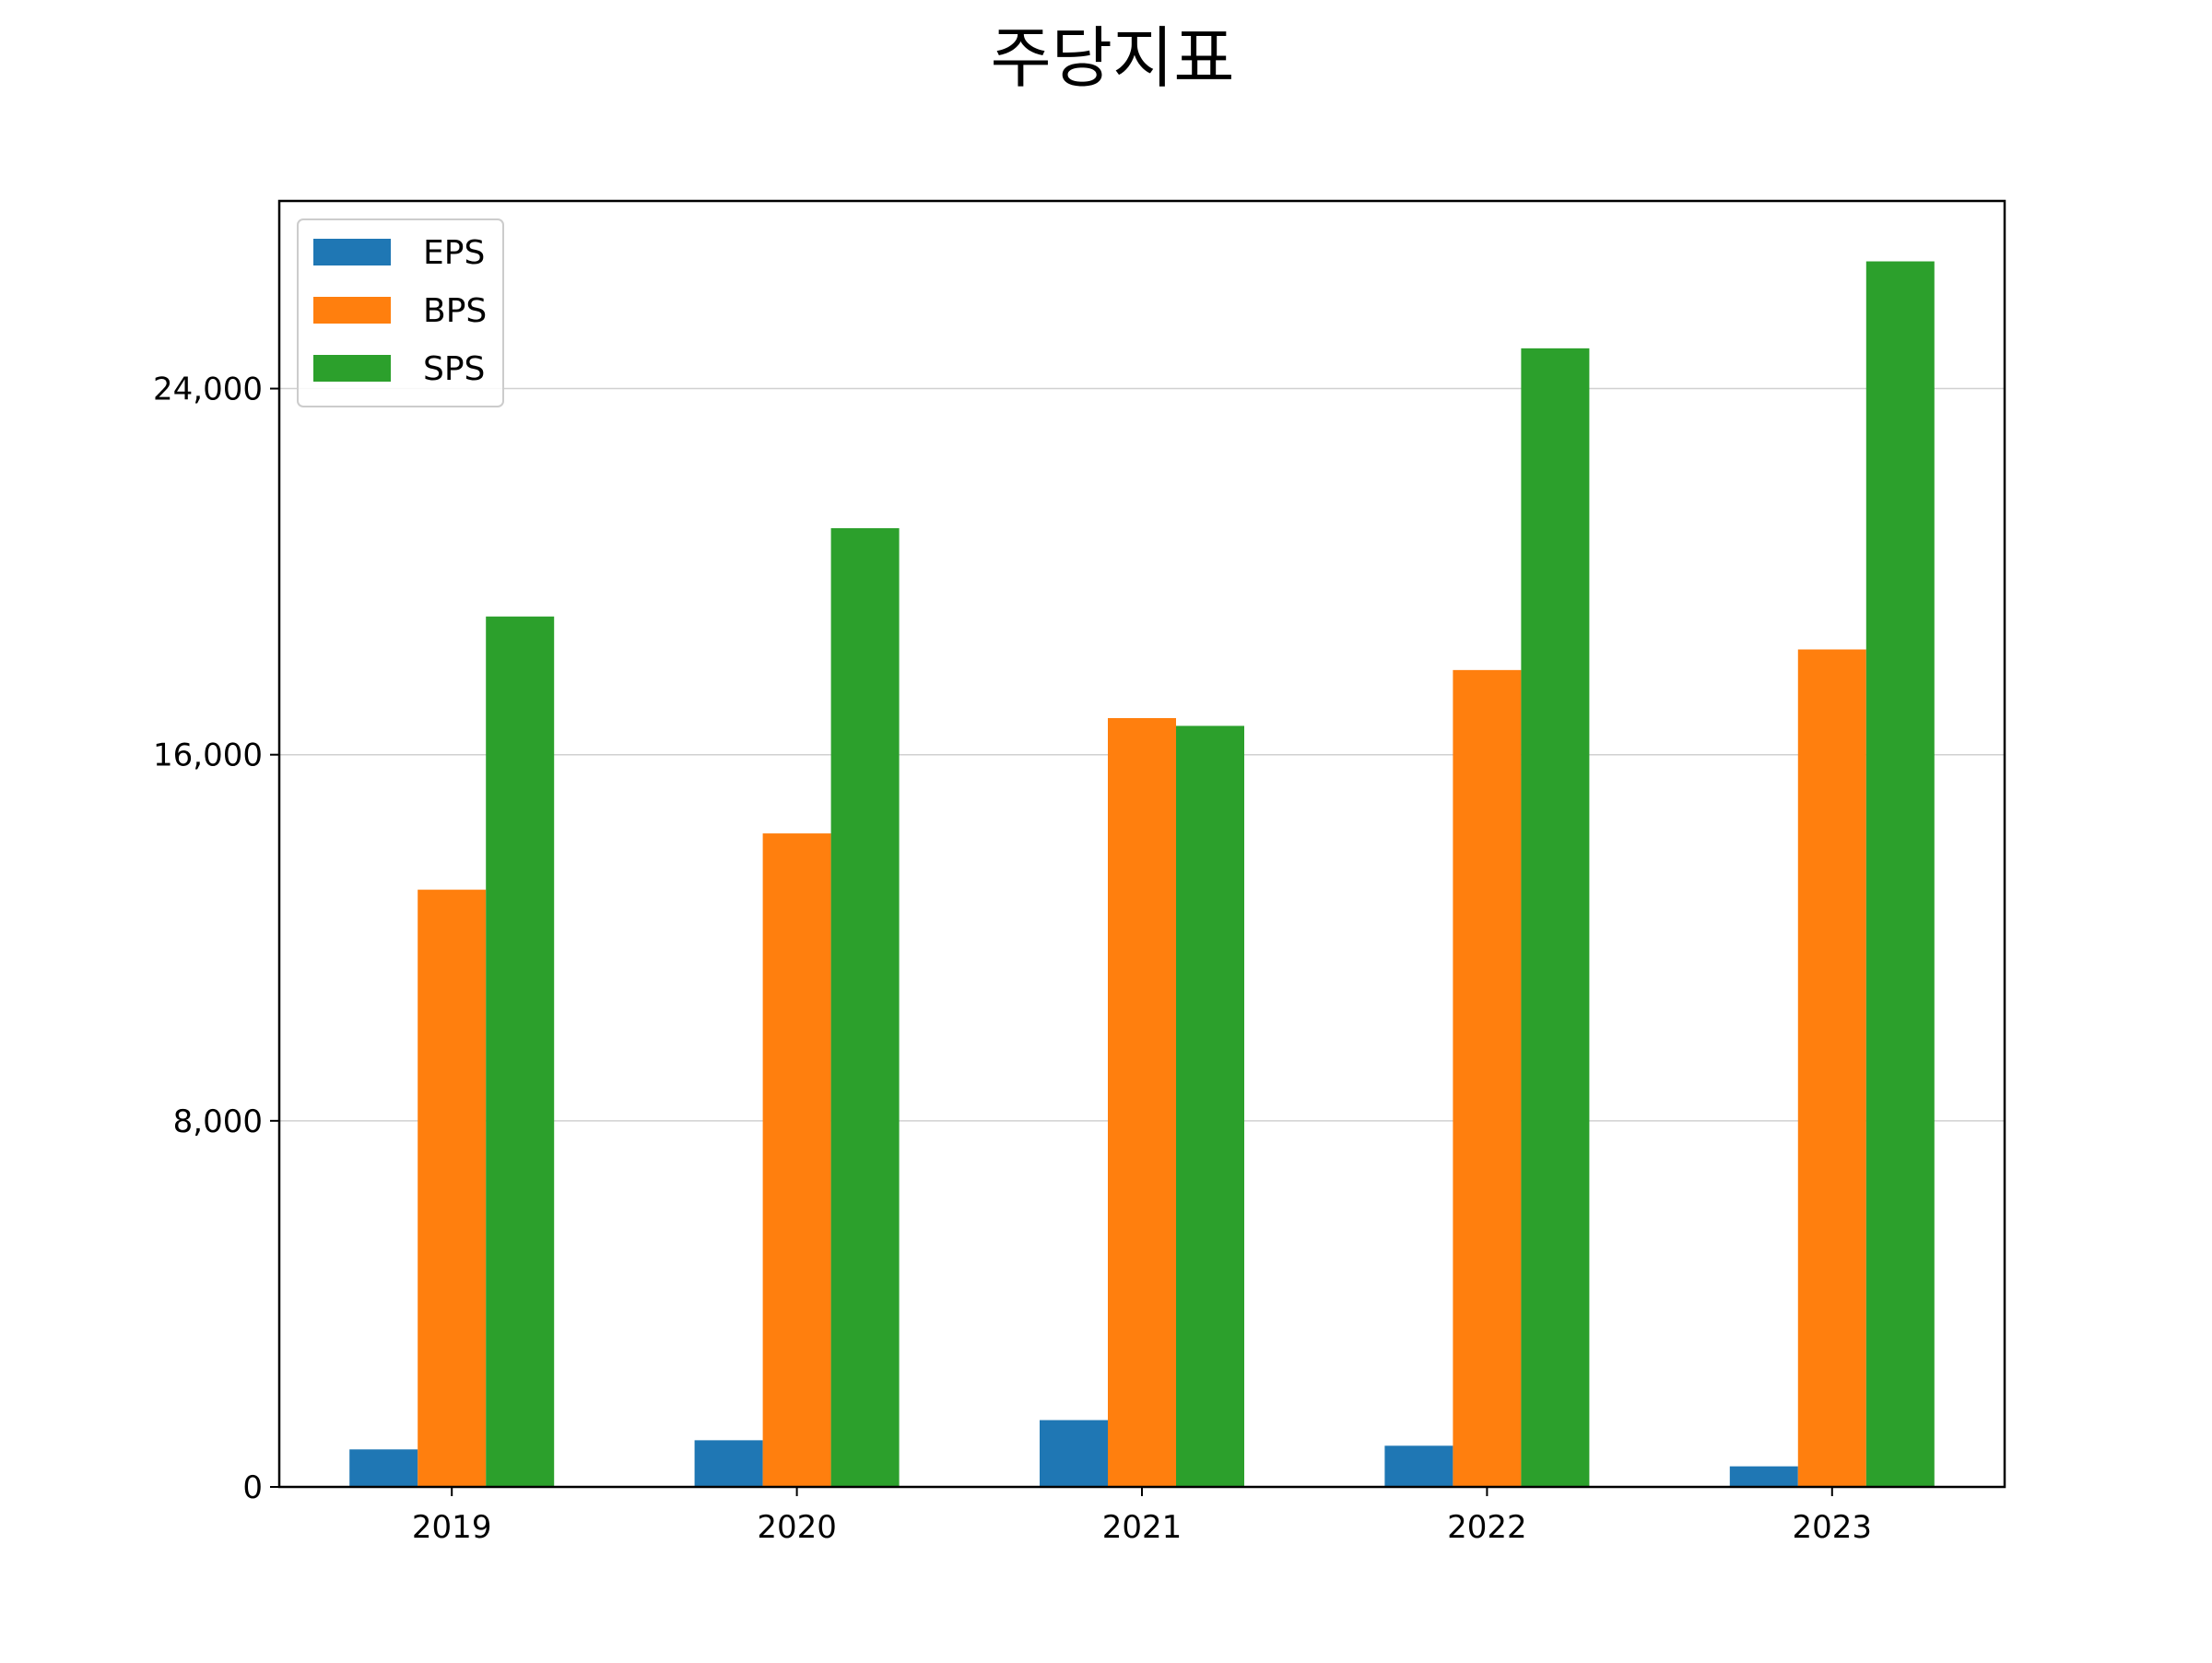 This screenshot has height=1663, width=2212. Describe the element at coordinates (1113, 58) in the screenshot. I see `chart-title: 주당지표` at that location.